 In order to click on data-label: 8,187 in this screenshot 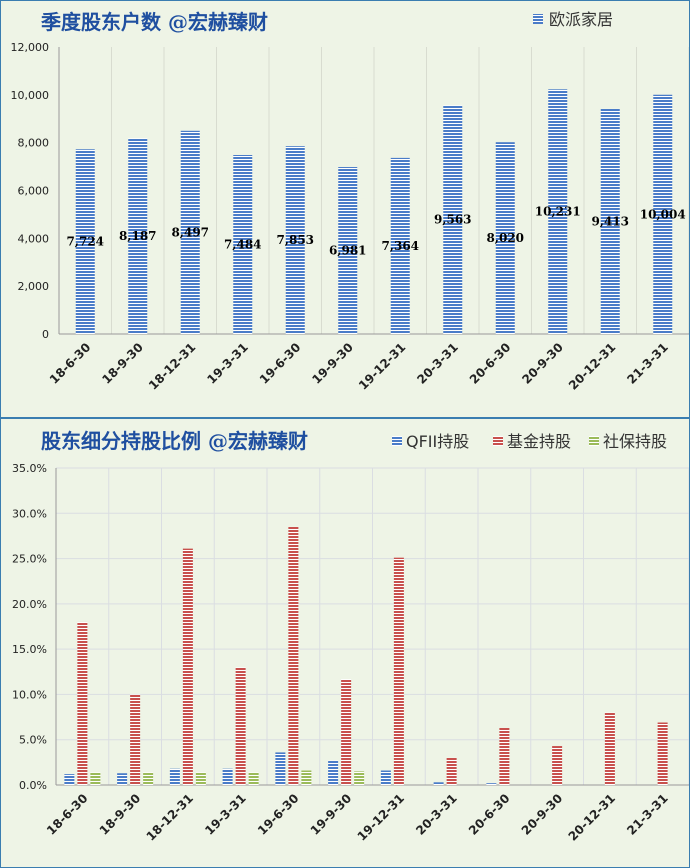, I will do `click(138, 236)`.